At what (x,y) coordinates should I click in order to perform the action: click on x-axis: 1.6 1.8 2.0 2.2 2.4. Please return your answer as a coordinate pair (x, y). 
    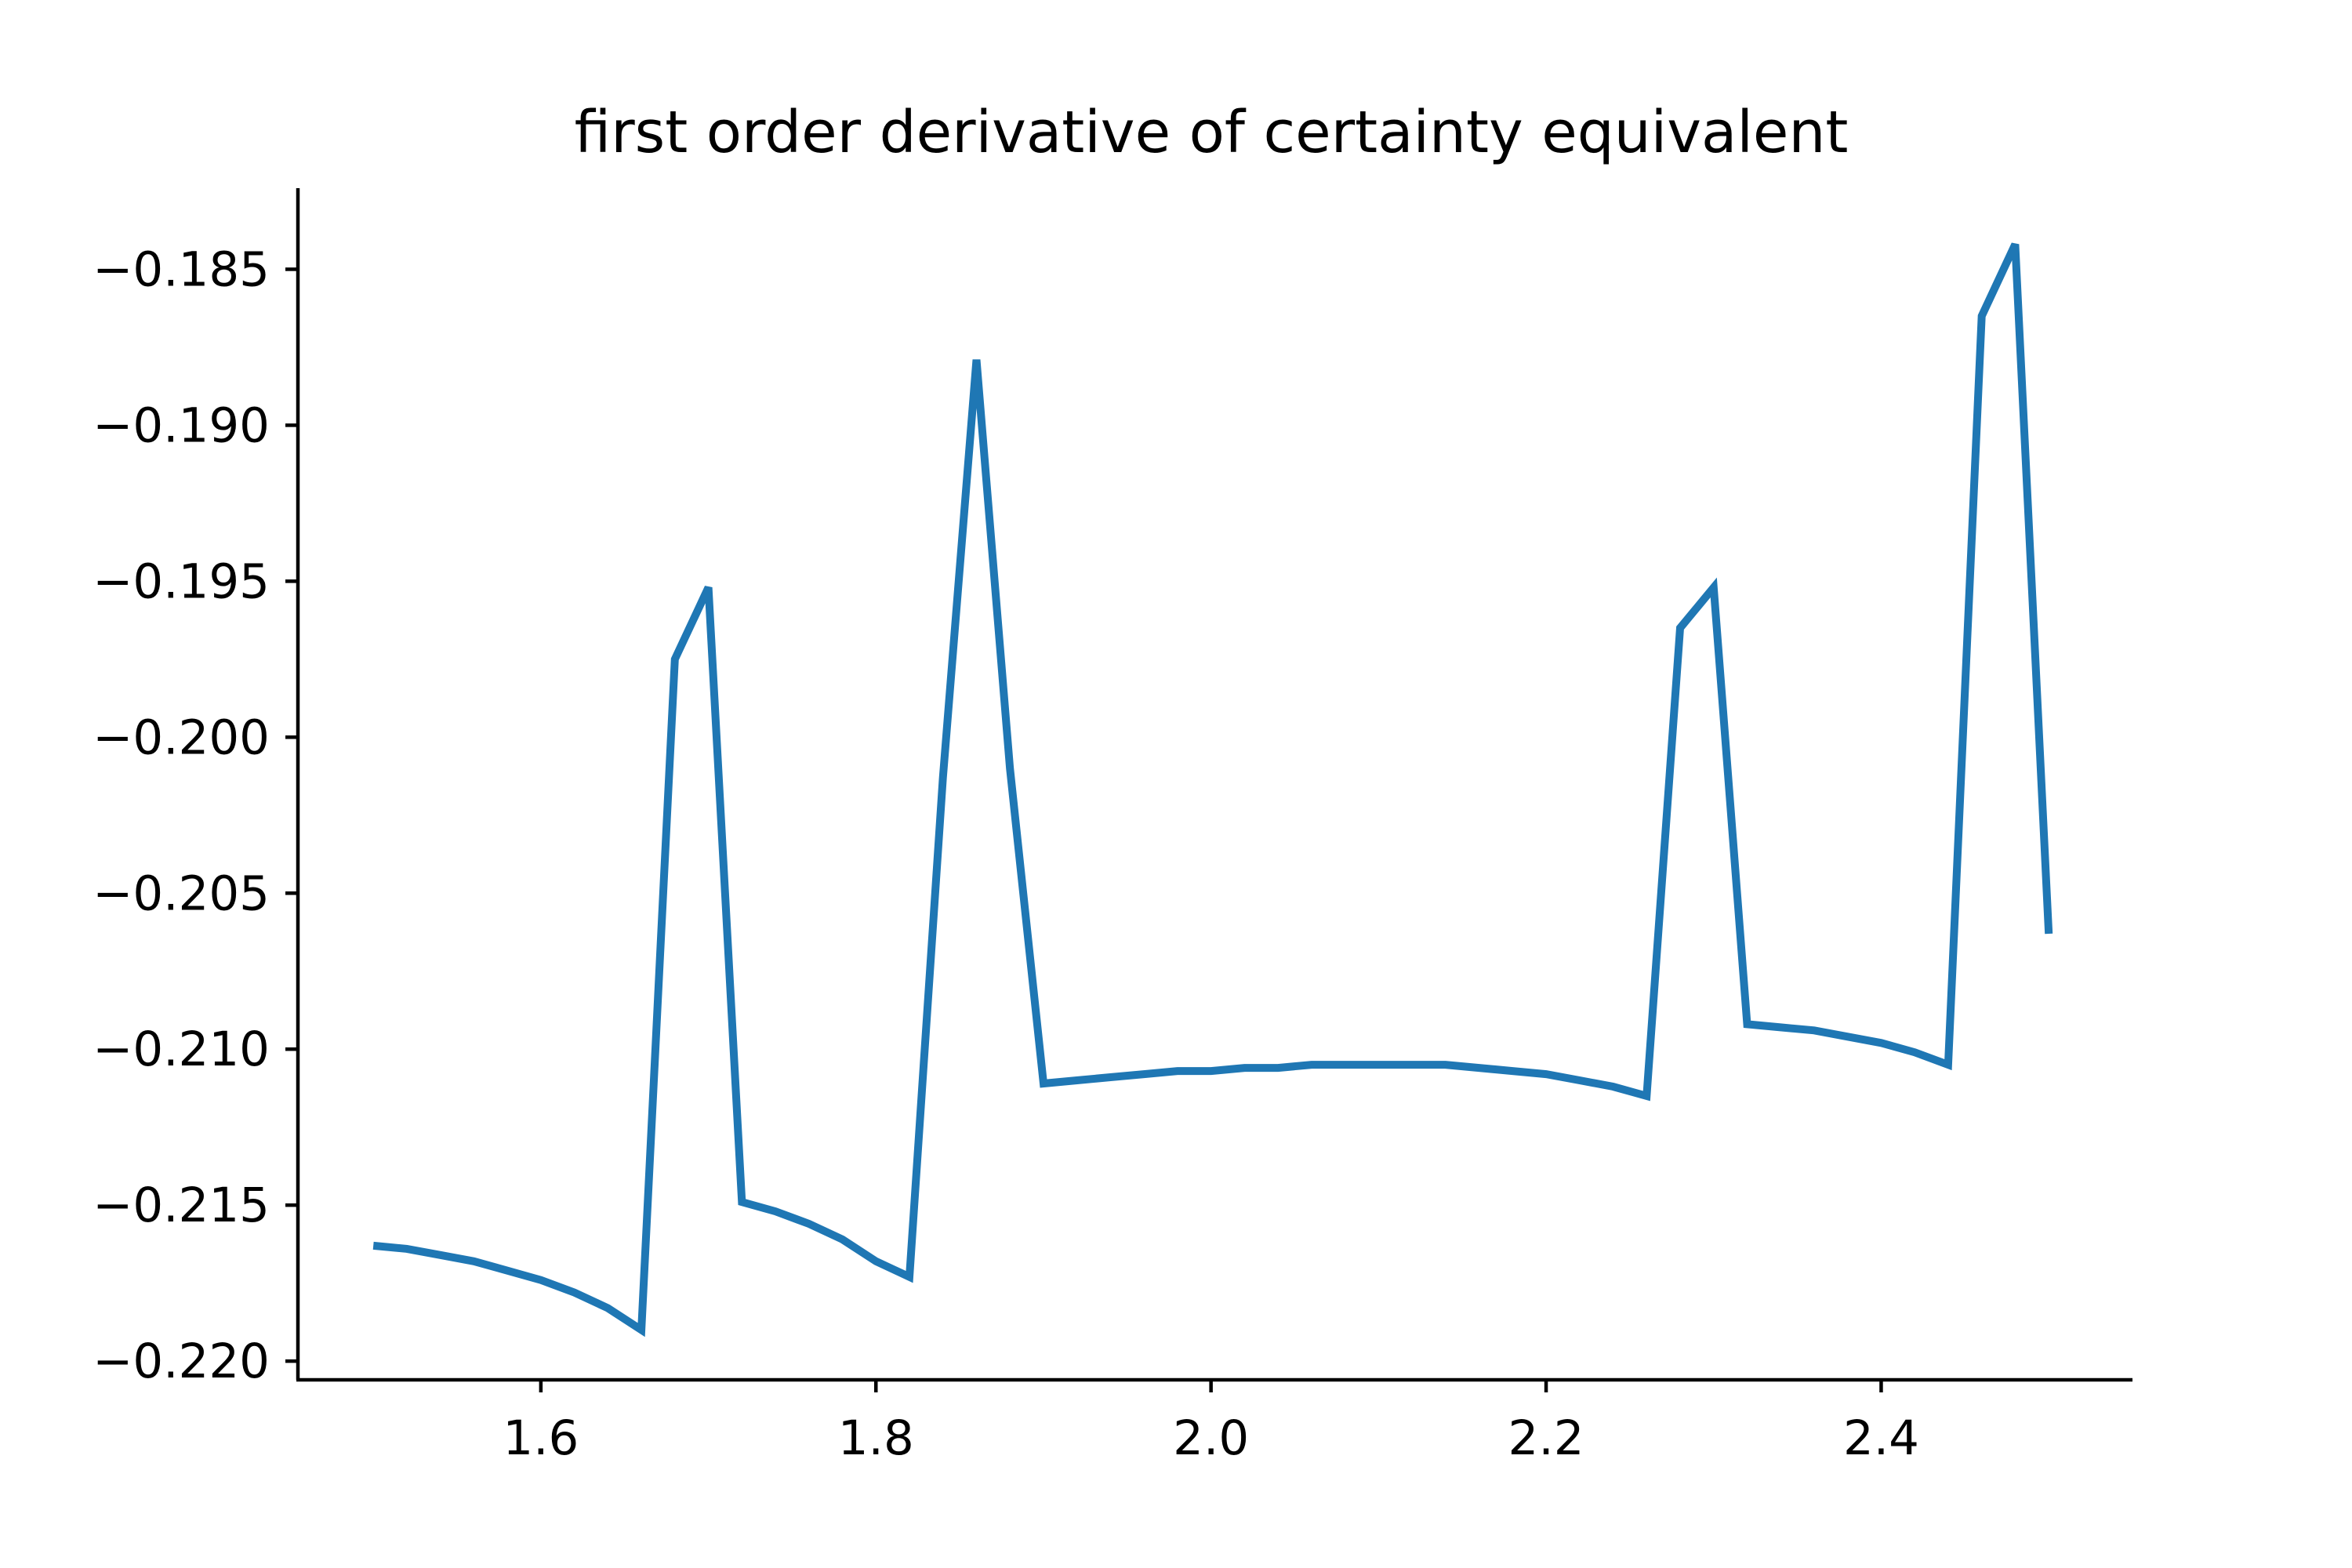
    Looking at the image, I should click on (1211, 1423).